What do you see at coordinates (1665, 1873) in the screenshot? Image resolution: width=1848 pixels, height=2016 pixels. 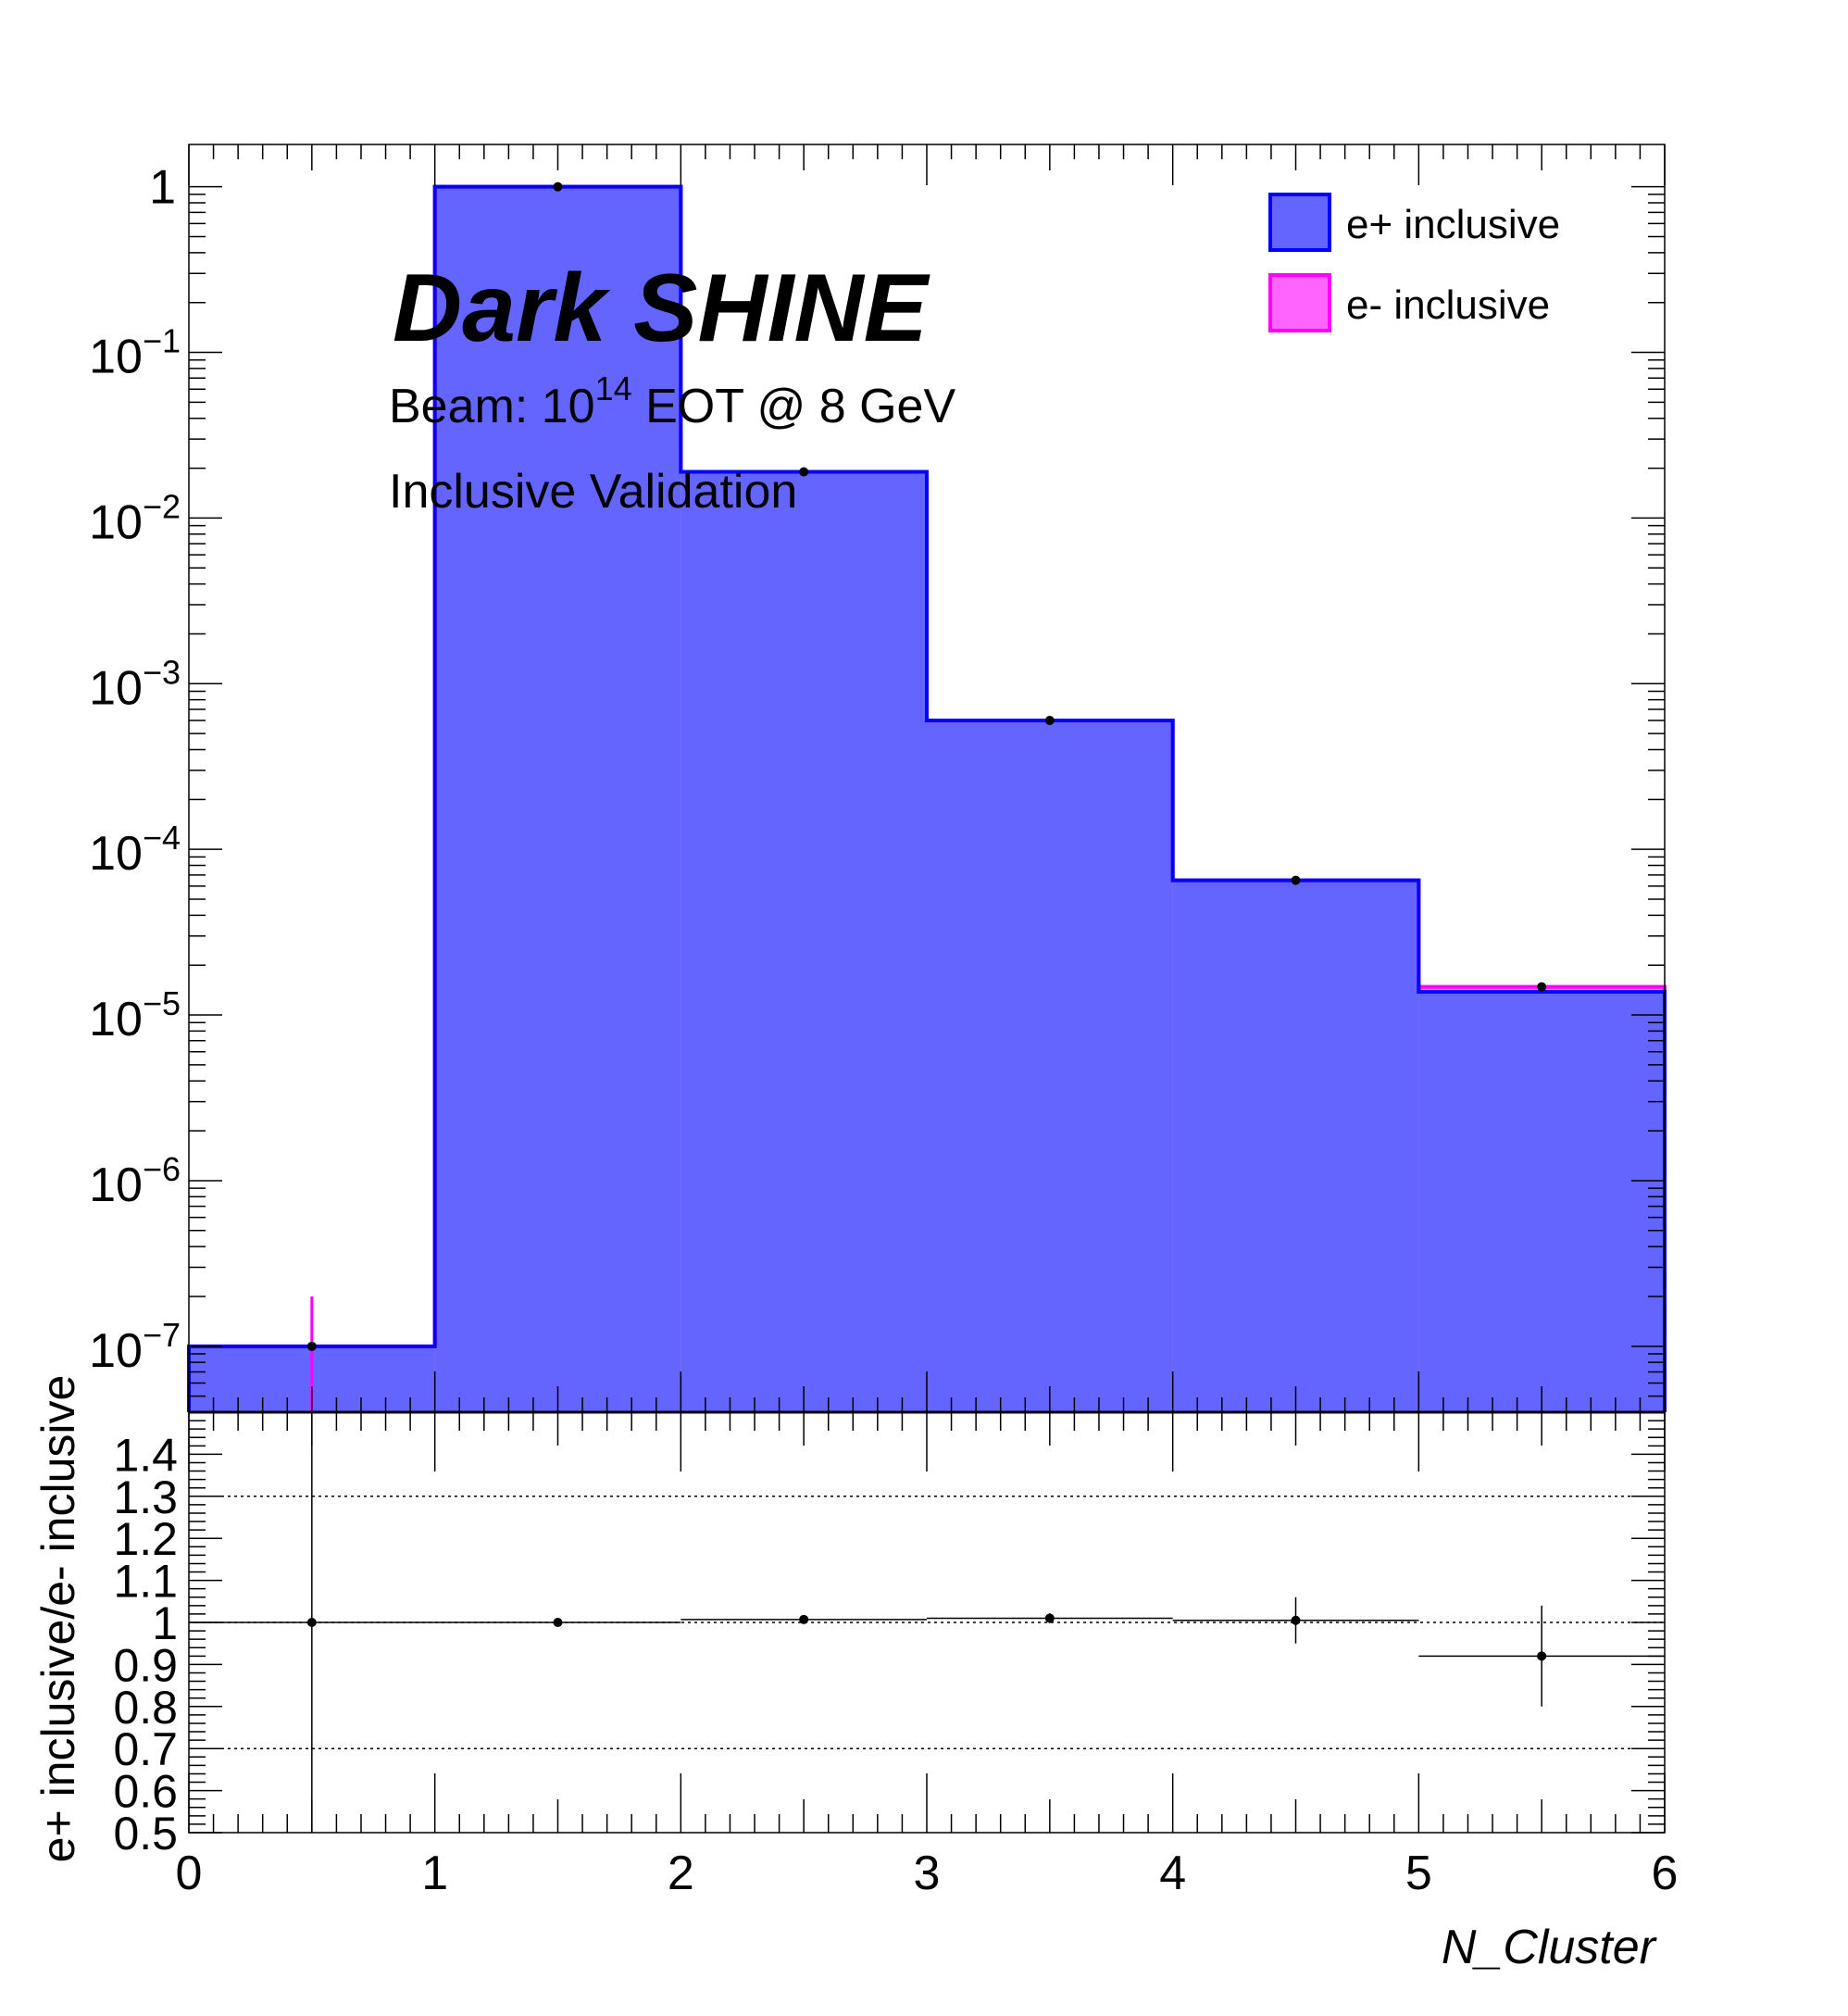 I see `x-tick-label: 6` at bounding box center [1665, 1873].